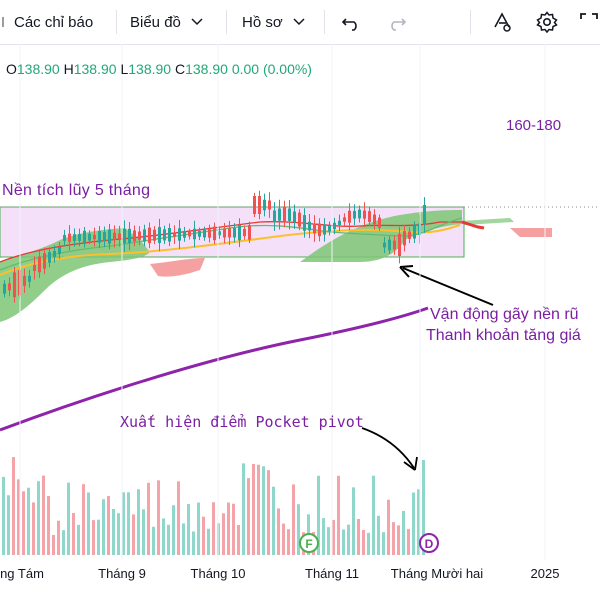 The height and width of the screenshot is (600, 600). Describe the element at coordinates (124, 69) in the screenshot. I see `low-label: L` at that location.